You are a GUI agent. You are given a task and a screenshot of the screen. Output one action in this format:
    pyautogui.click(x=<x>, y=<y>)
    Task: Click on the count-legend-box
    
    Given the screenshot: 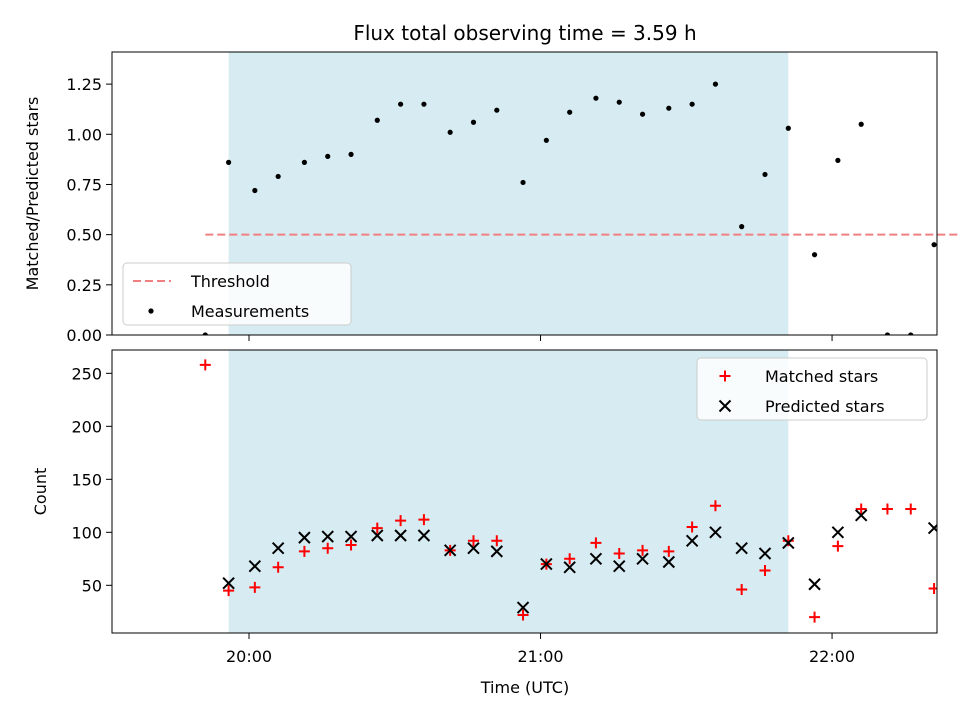 What is the action you would take?
    pyautogui.click(x=812, y=389)
    